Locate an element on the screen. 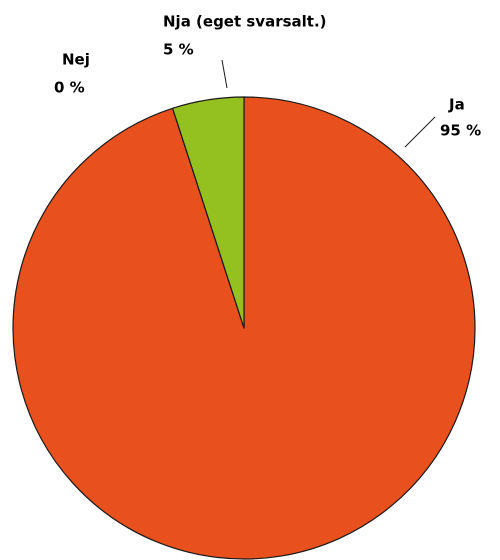 Image resolution: width=500 pixels, height=560 pixels. slice-value-label: 95 % is located at coordinates (460, 131).